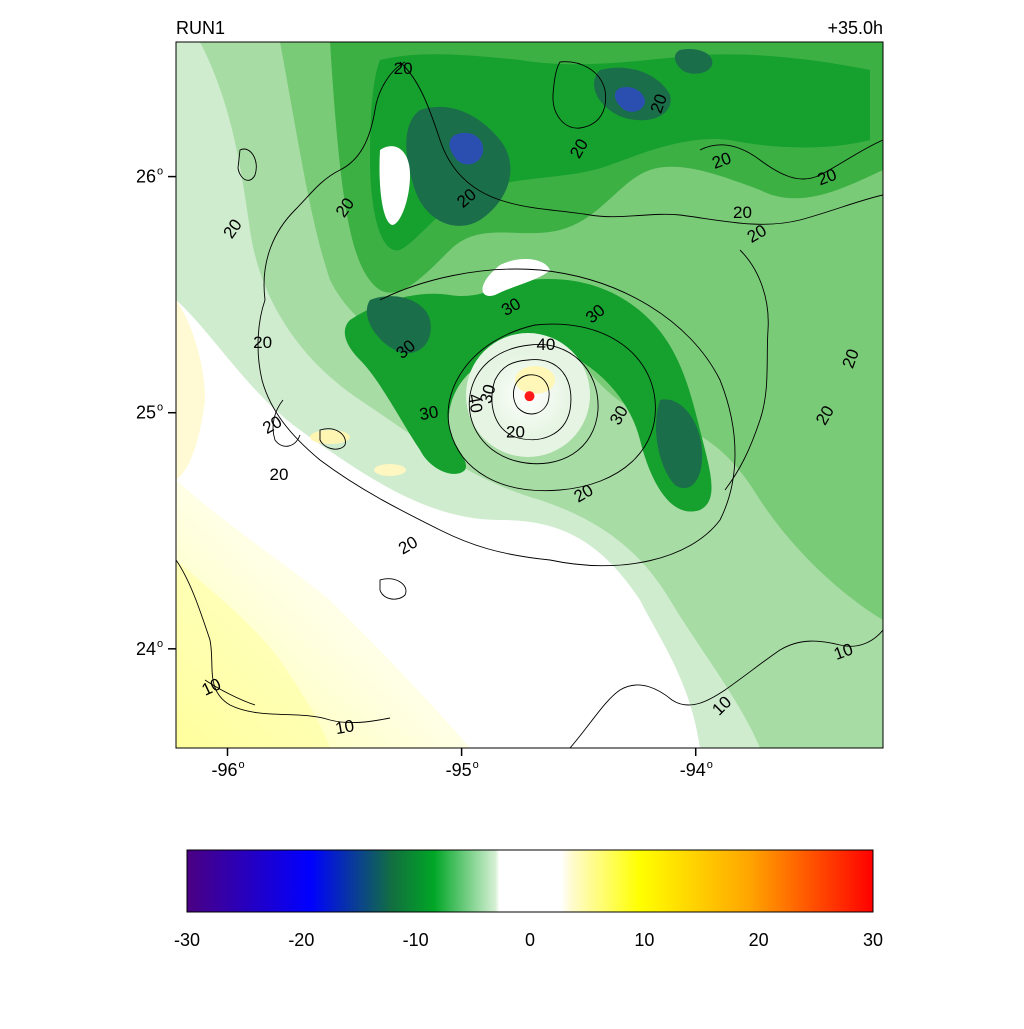 The image size is (1024, 1029). What do you see at coordinates (200, 28) in the screenshot?
I see `title-left: RUN1` at bounding box center [200, 28].